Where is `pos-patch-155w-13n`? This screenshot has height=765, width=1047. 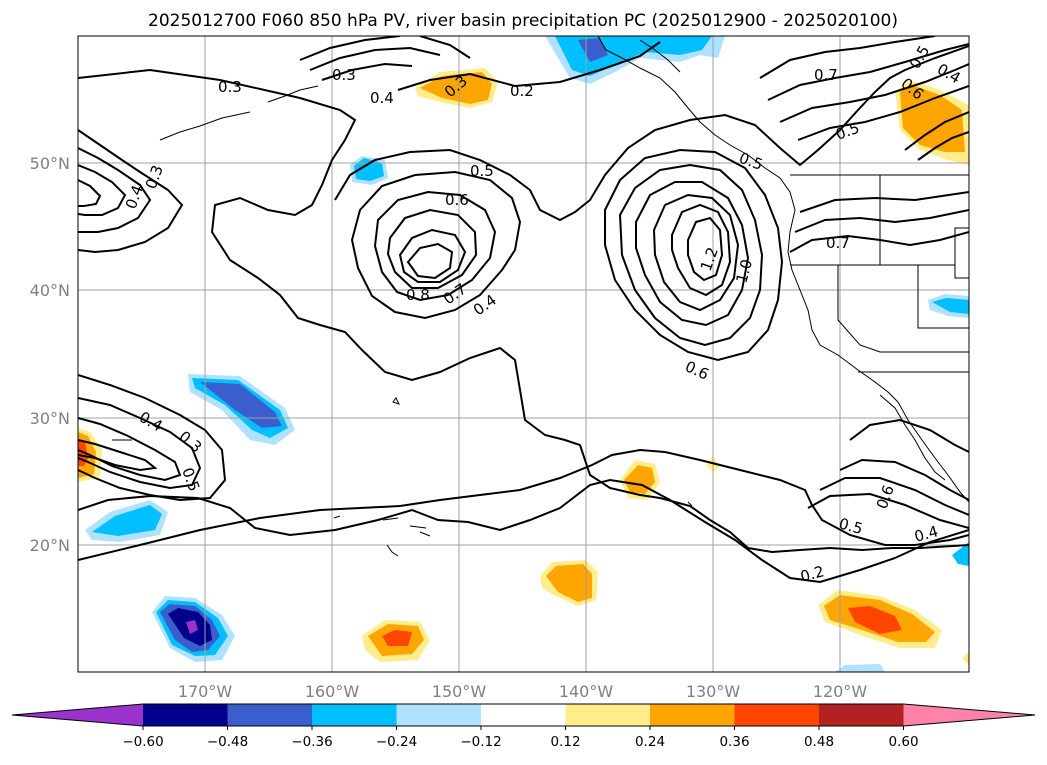 pos-patch-155w-13n is located at coordinates (396, 641).